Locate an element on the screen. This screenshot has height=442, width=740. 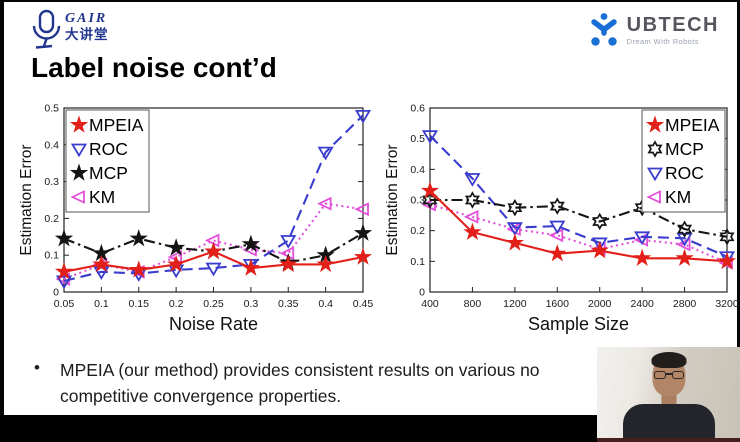
svg-text: 2000 is located at coordinates (600, 304).